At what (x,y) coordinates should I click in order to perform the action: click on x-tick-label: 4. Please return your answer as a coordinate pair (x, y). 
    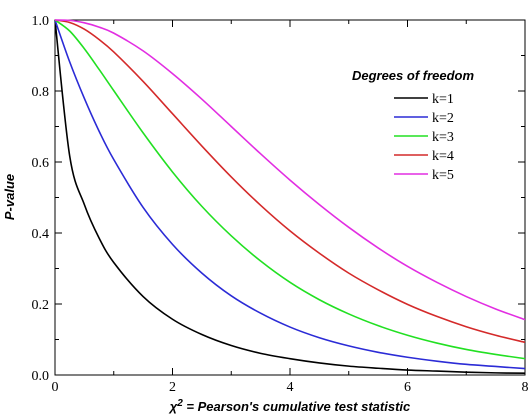
    Looking at the image, I should click on (290, 387).